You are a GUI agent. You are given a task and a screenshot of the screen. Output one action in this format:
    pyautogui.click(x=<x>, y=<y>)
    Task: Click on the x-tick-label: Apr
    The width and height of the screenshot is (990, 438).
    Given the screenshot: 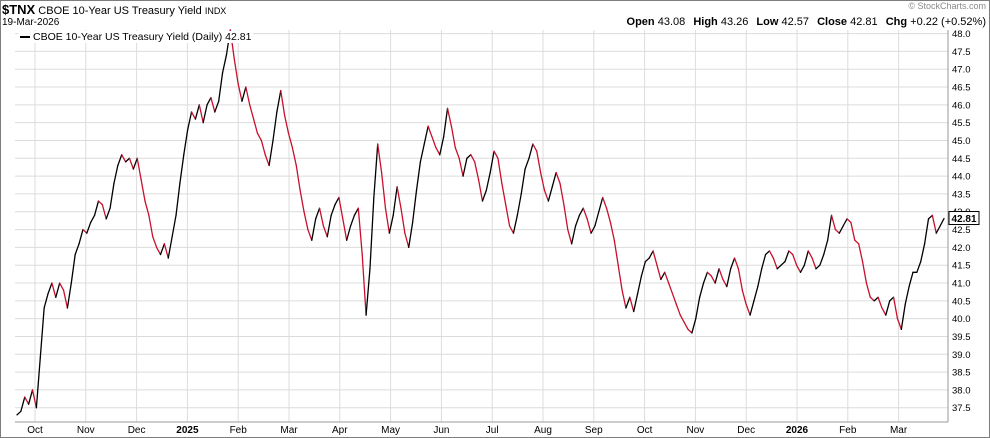 What is the action you would take?
    pyautogui.click(x=340, y=430)
    